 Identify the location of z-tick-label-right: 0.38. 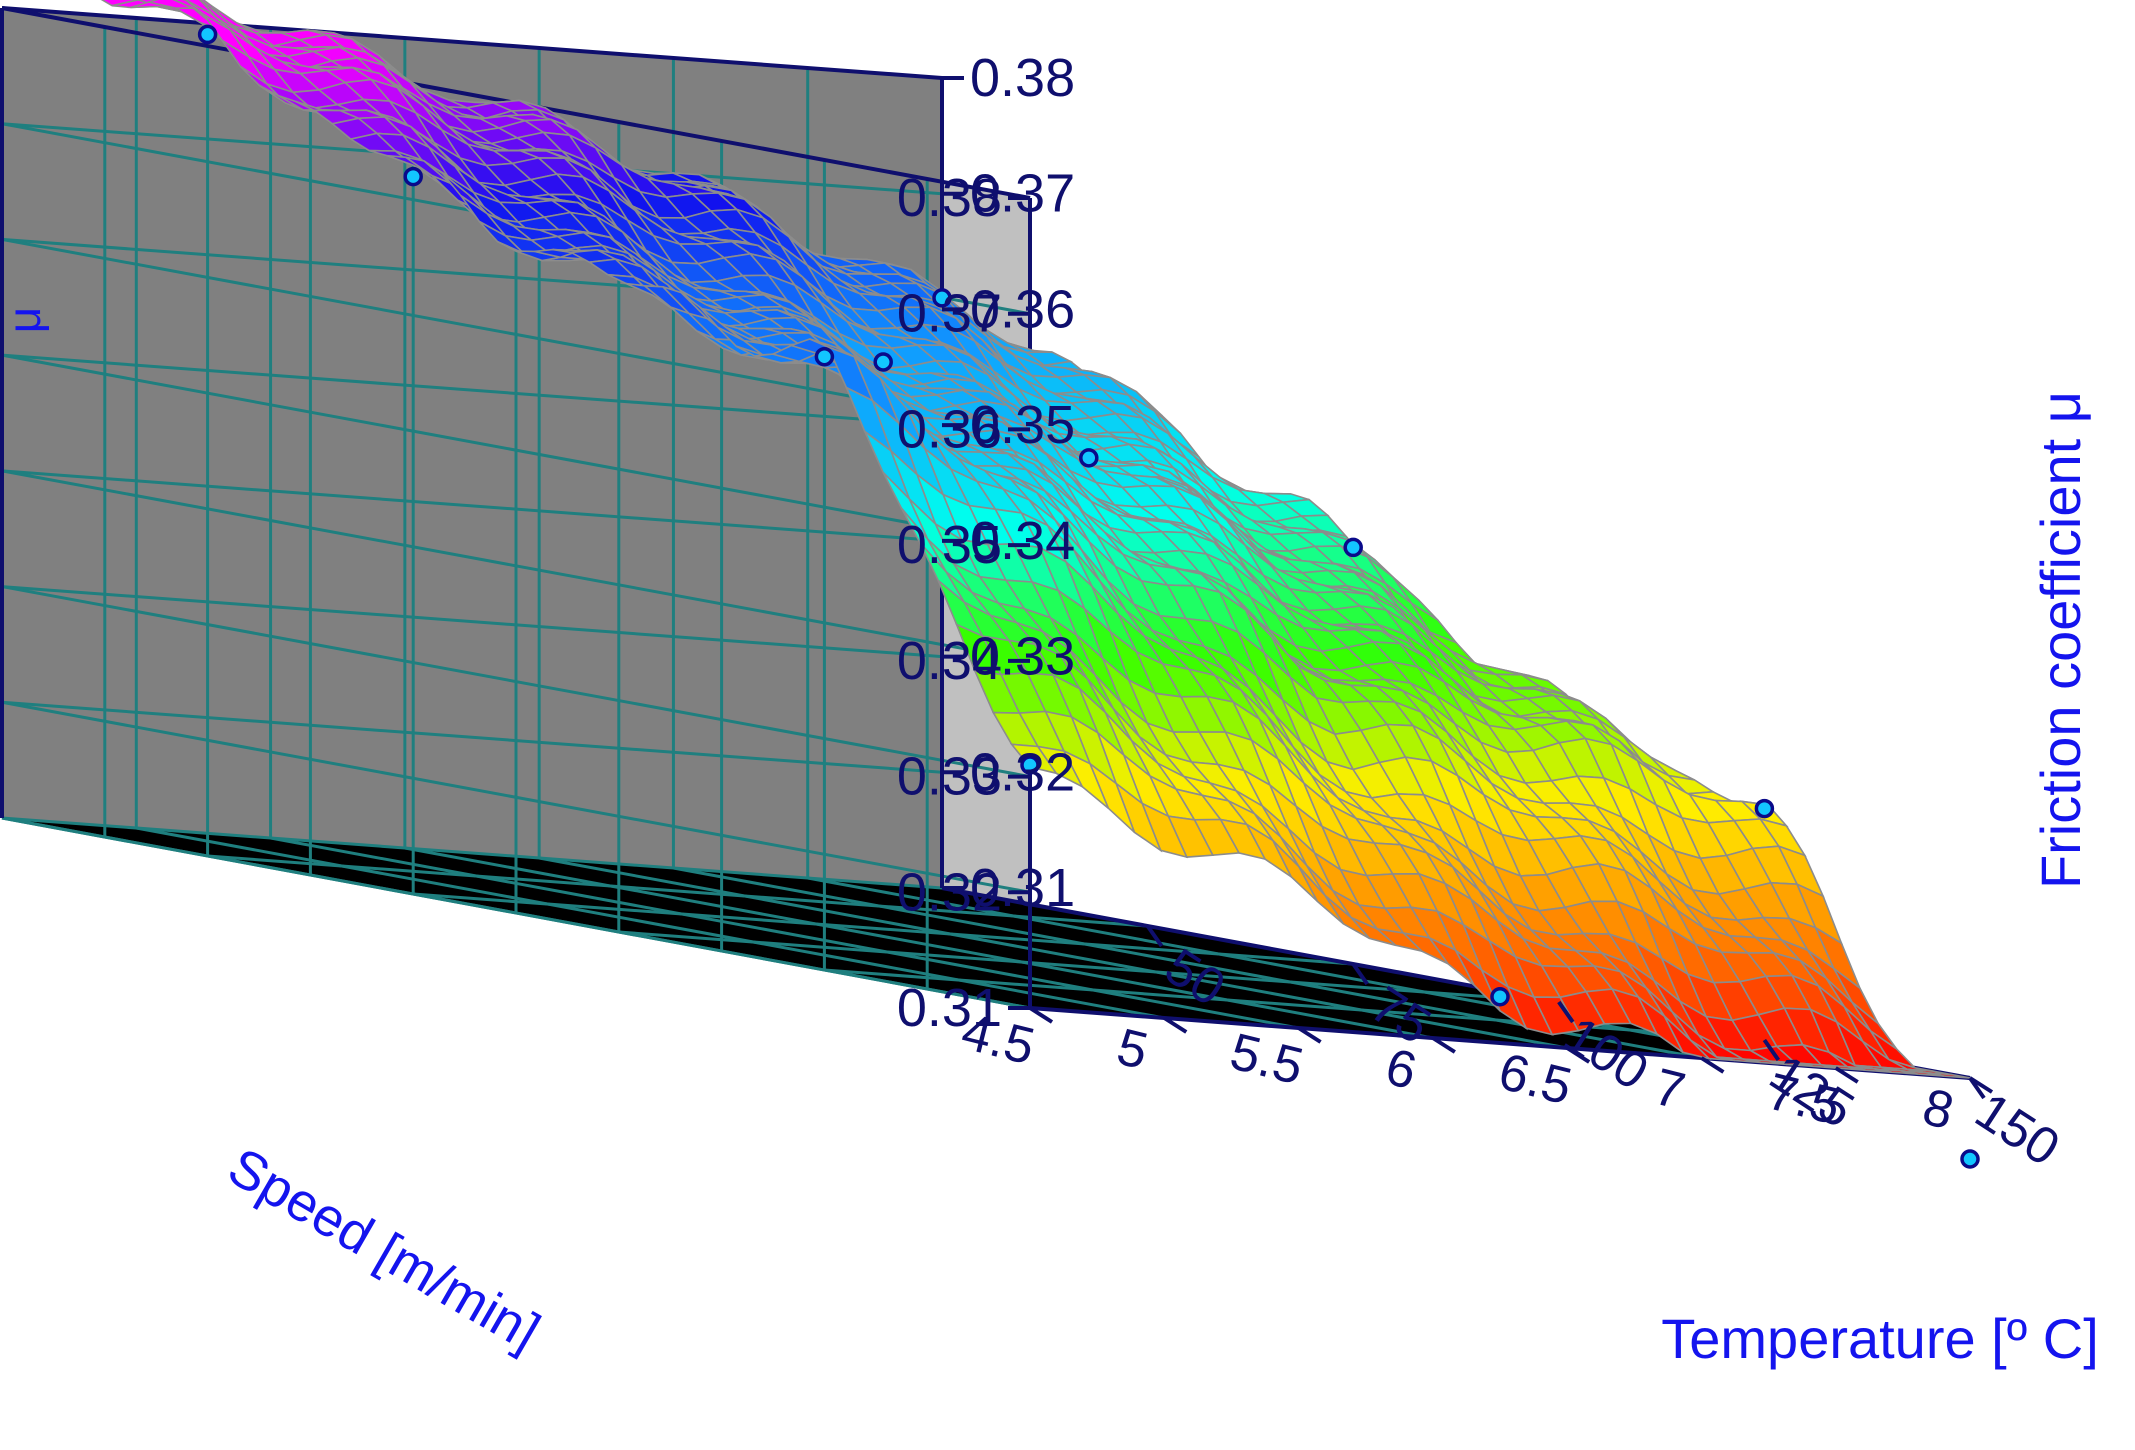
(1022, 78).